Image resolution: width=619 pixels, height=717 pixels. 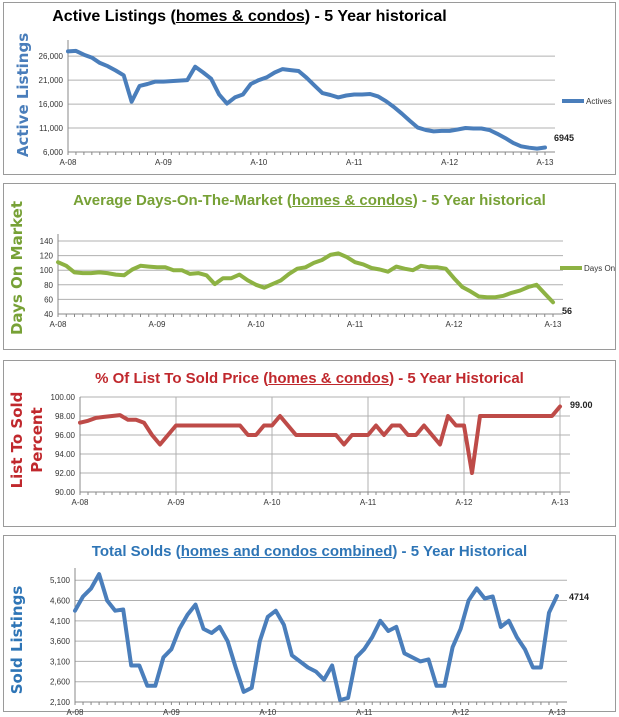 I want to click on y-tick-label: 3,600, so click(x=60, y=641).